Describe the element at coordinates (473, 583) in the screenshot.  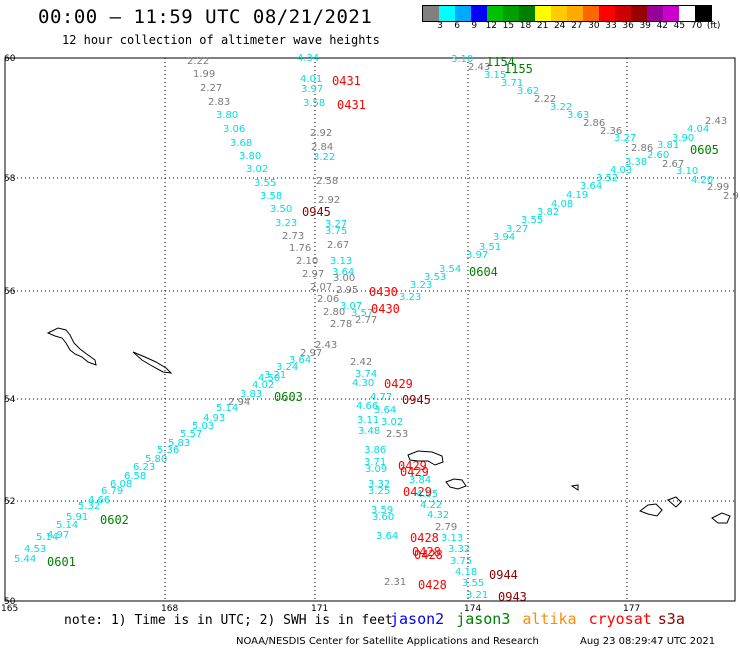
I see `wave-height-value: 3.55` at that location.